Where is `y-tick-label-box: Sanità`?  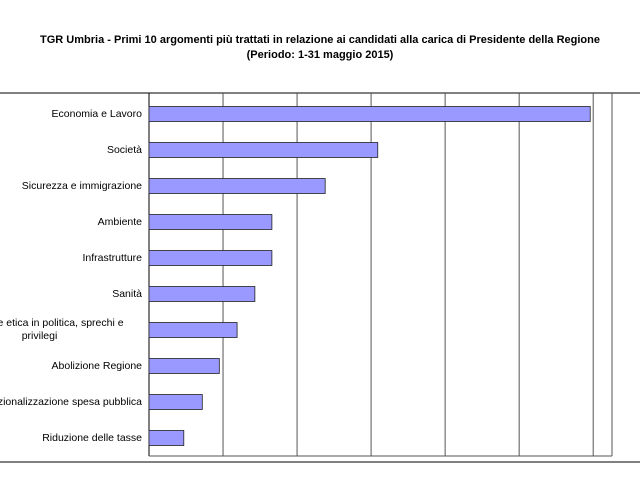 y-tick-label-box: Sanità is located at coordinates (71, 294).